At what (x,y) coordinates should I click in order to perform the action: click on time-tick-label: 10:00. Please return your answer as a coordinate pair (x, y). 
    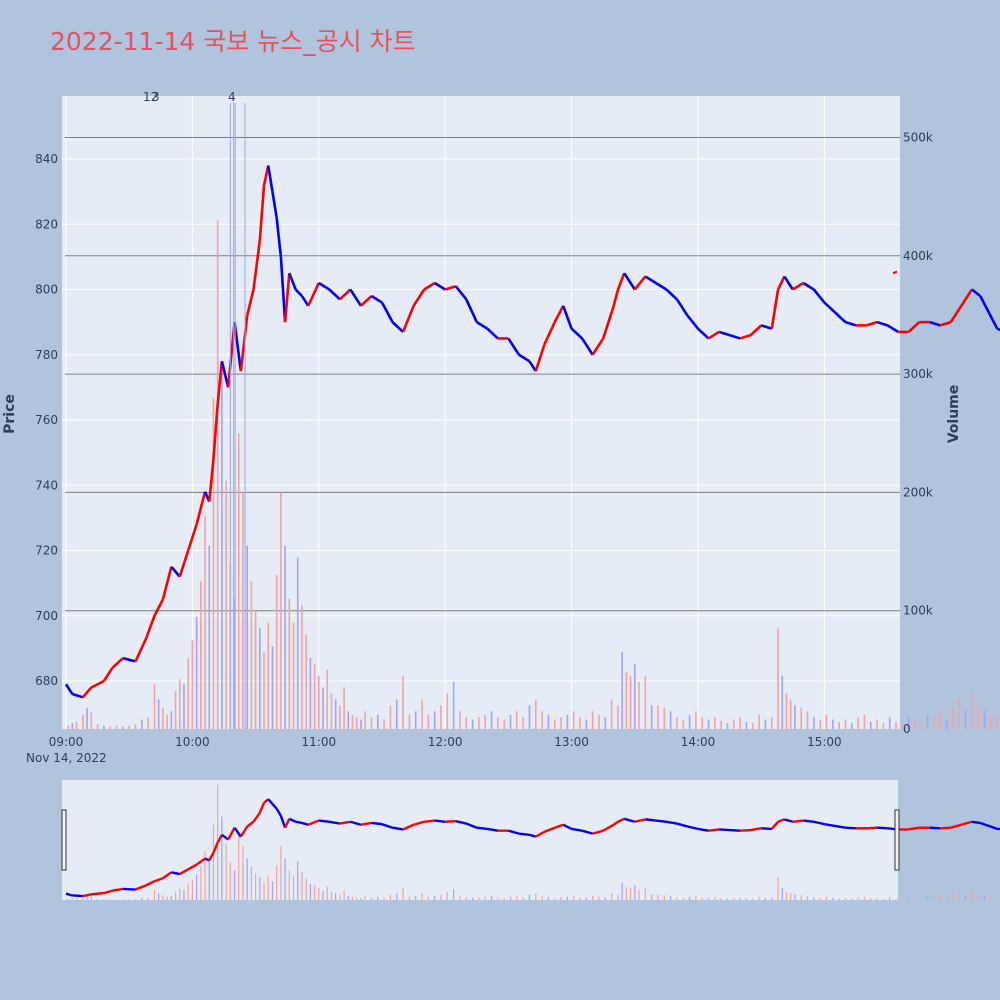
    Looking at the image, I should click on (192, 742).